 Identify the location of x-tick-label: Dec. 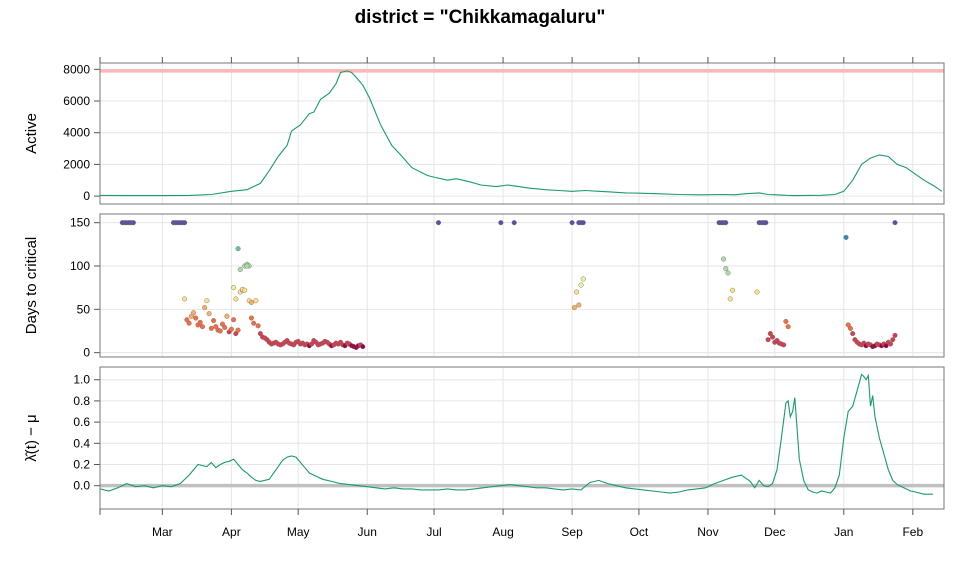
(774, 532).